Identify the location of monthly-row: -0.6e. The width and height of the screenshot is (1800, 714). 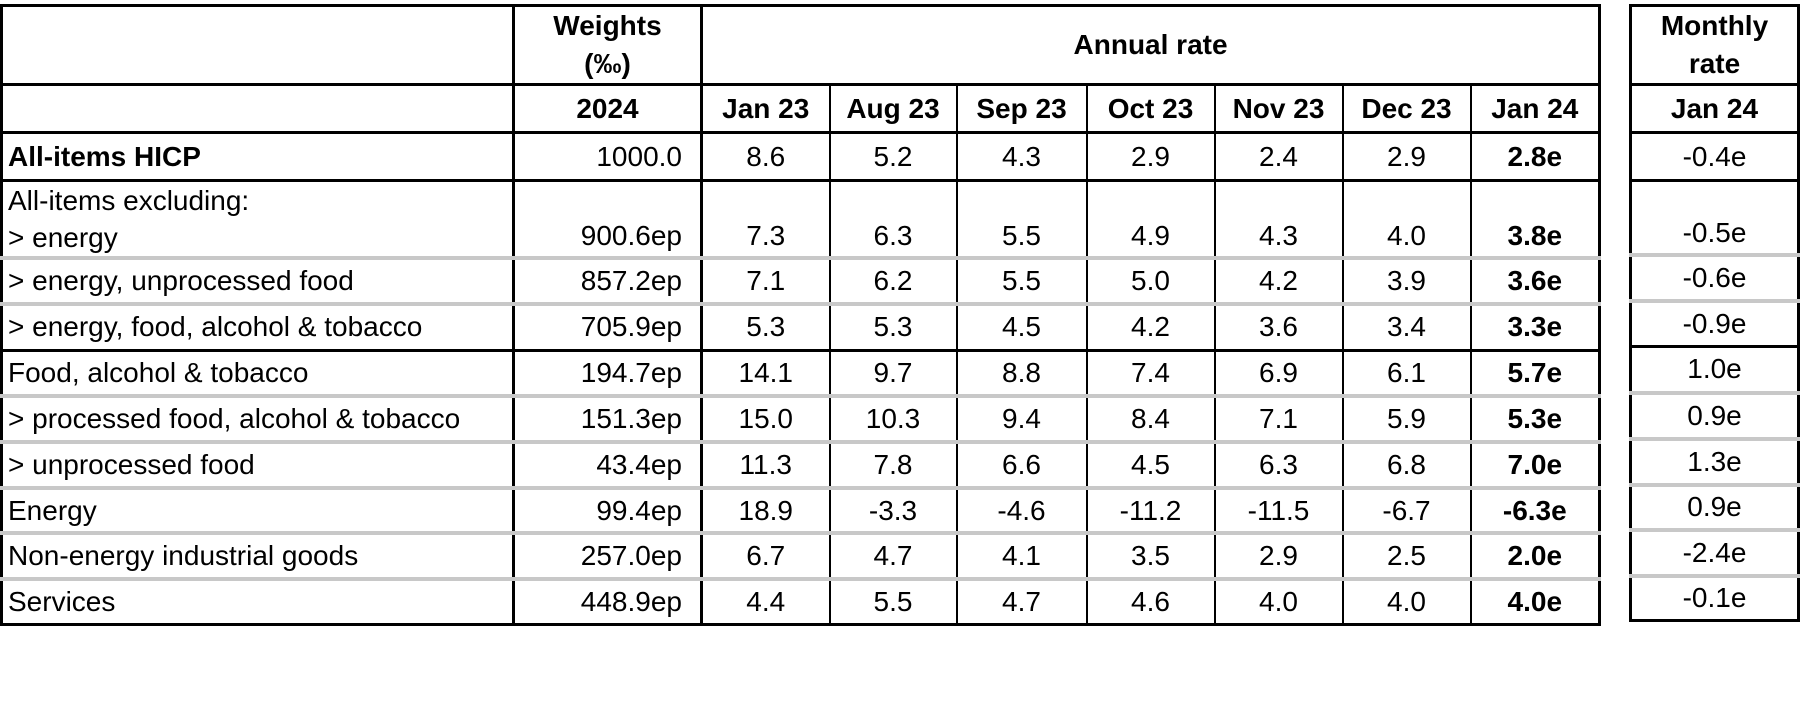
(1714, 278).